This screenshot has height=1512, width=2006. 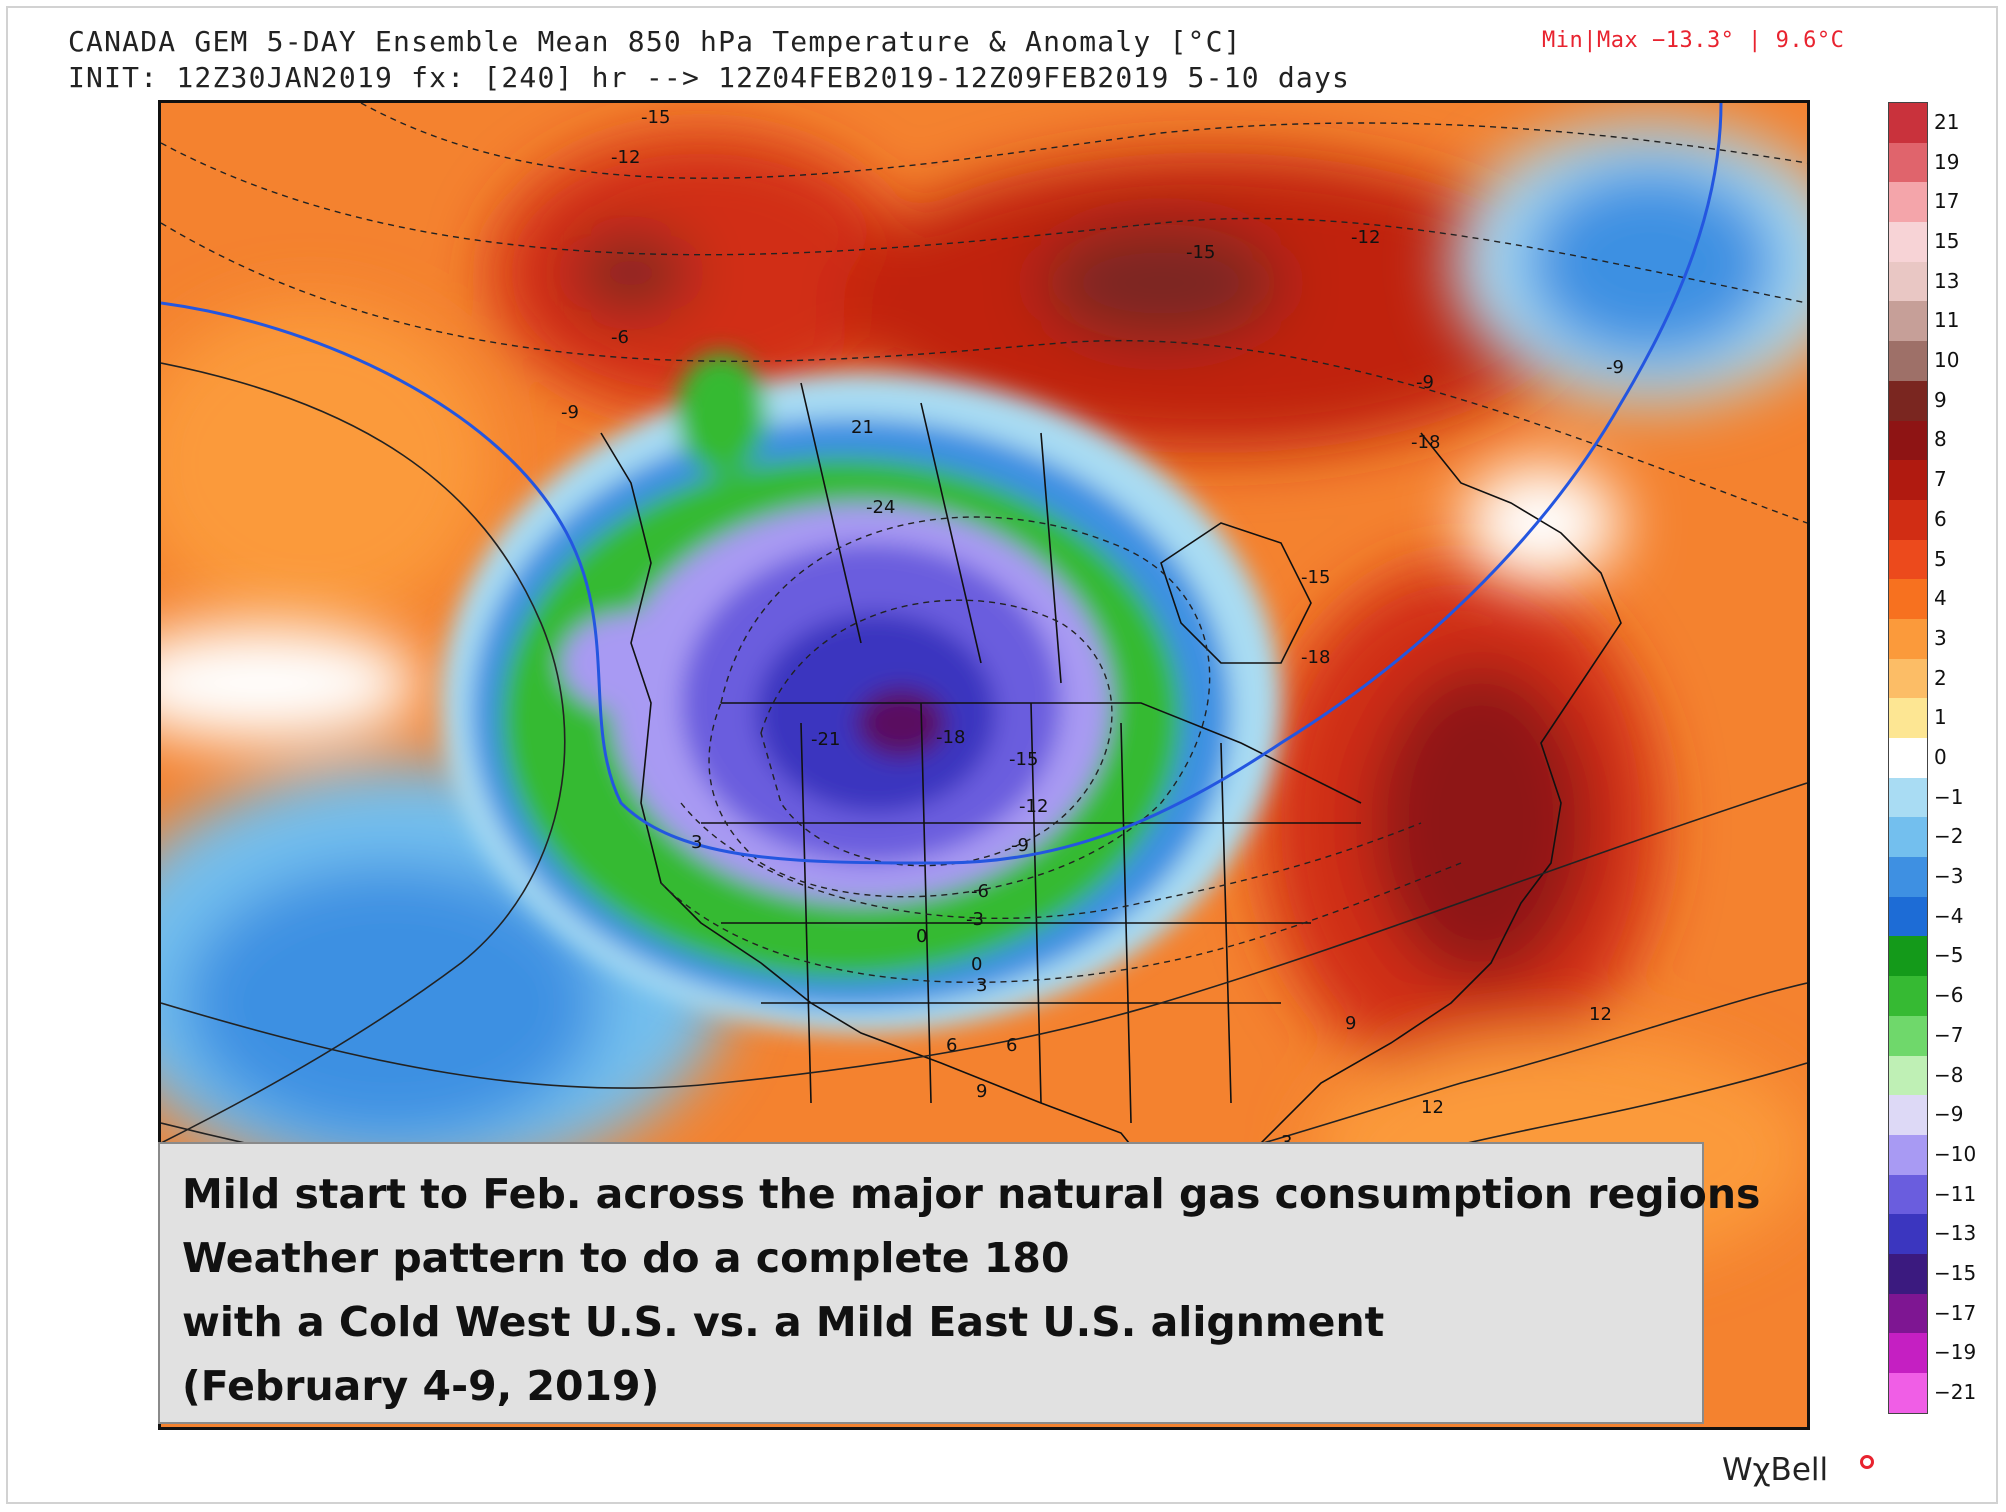 What do you see at coordinates (1947, 161) in the screenshot?
I see `color-scale-label: 19` at bounding box center [1947, 161].